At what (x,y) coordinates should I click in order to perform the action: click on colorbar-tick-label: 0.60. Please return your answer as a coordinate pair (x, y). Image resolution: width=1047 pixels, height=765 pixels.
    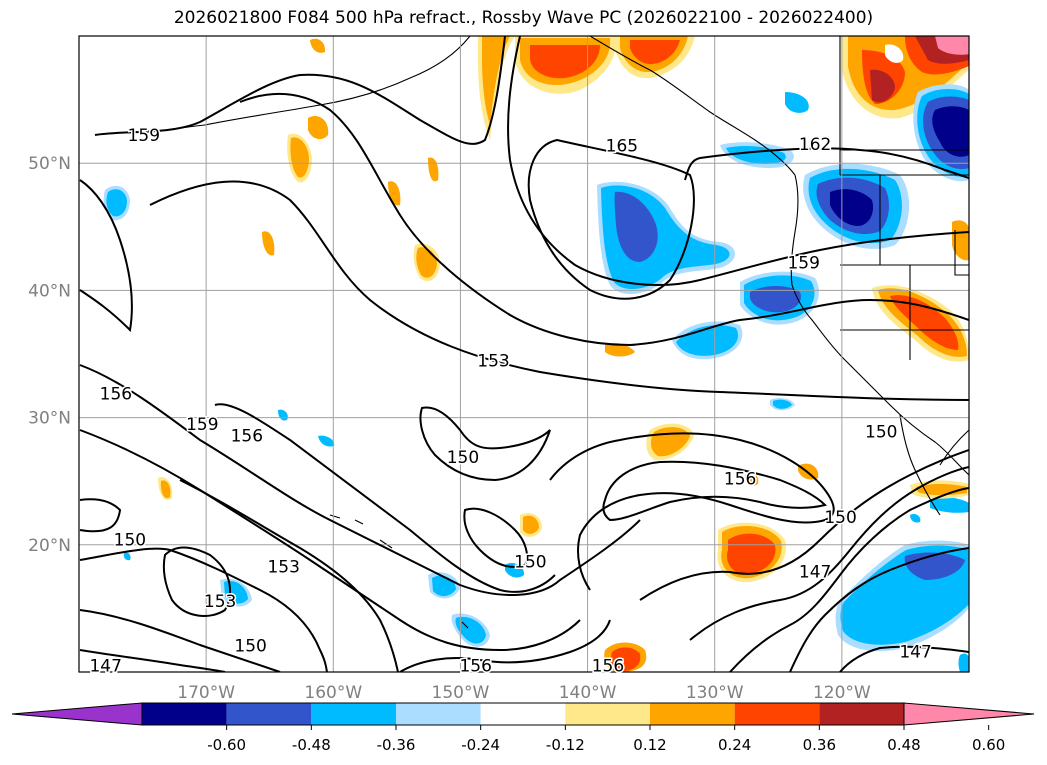
    Looking at the image, I should click on (988, 745).